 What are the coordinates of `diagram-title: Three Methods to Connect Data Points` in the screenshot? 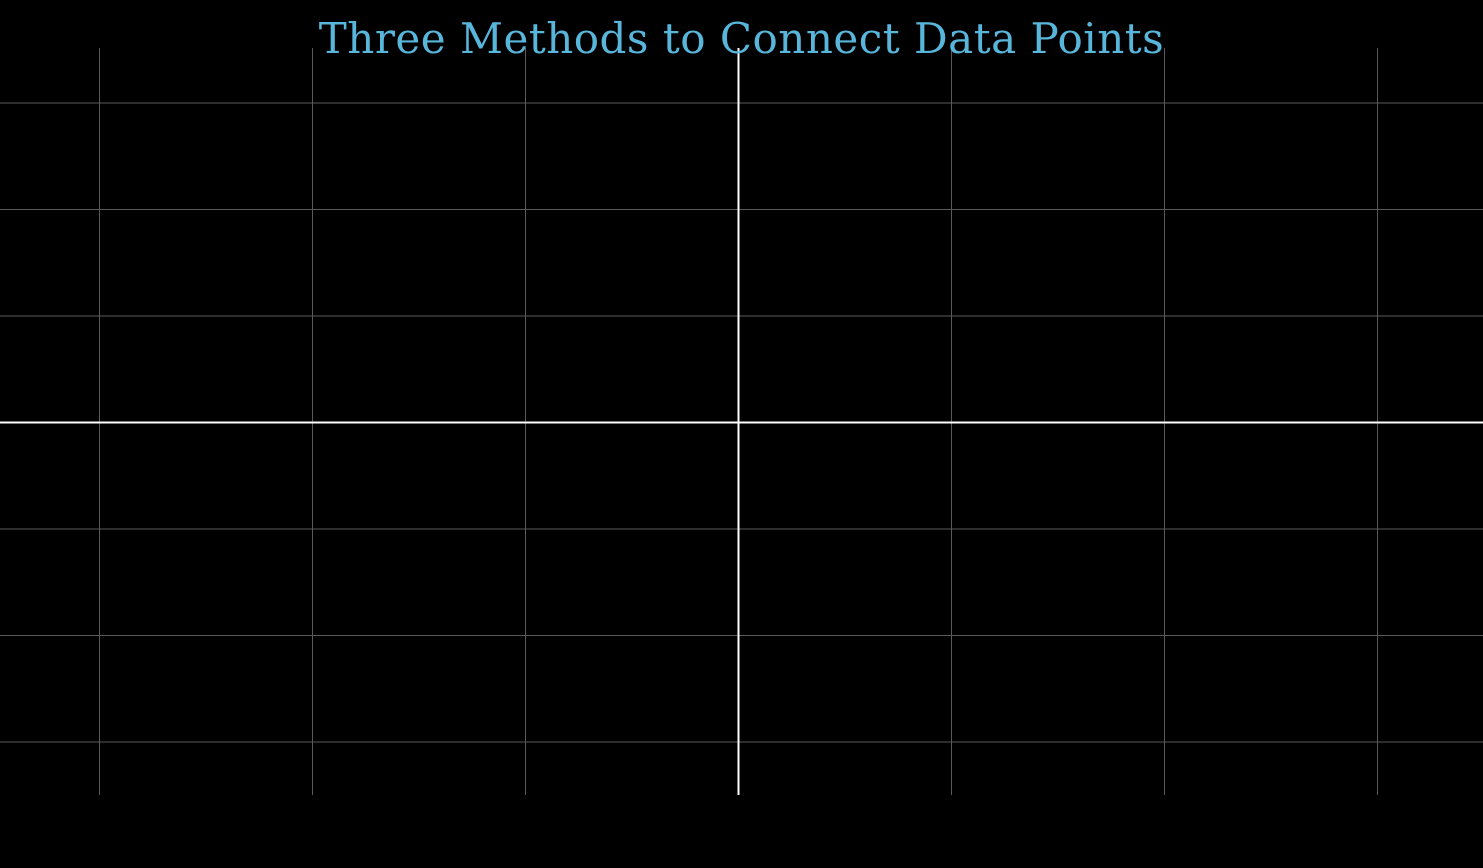 It's located at (741, 38).